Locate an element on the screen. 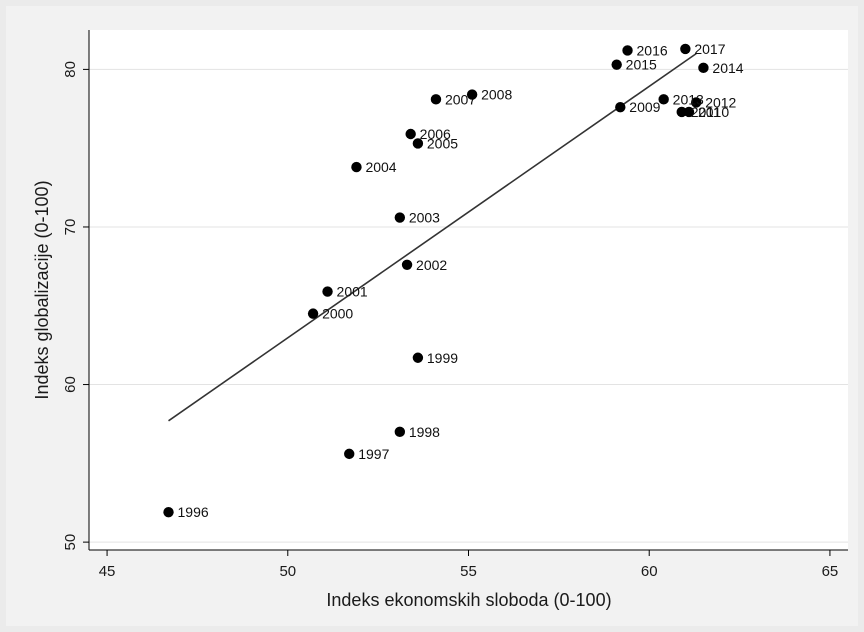  point-2010 is located at coordinates (689, 112).